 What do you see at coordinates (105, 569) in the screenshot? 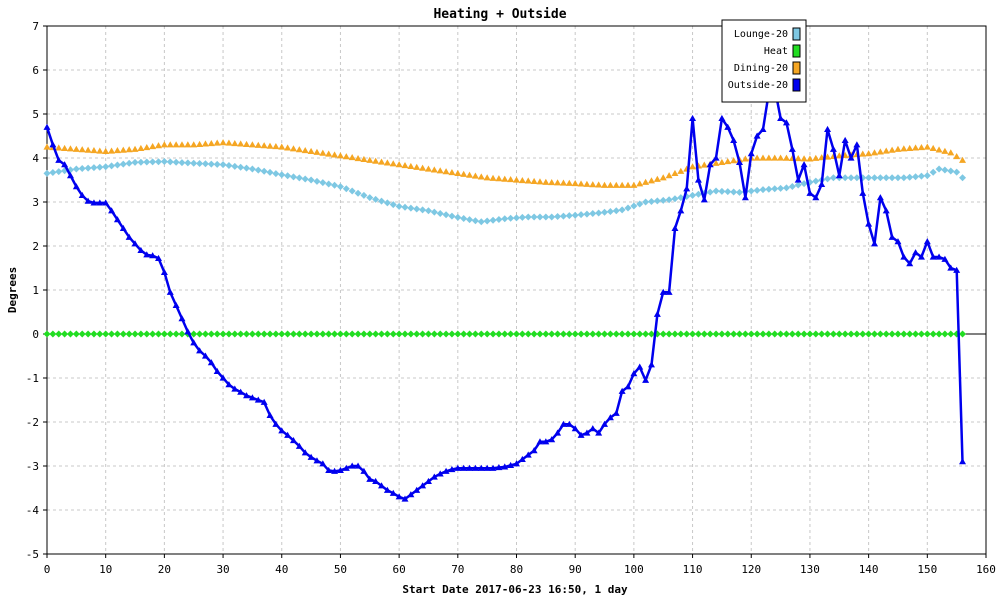
I see `x-tick-label: 10` at bounding box center [105, 569].